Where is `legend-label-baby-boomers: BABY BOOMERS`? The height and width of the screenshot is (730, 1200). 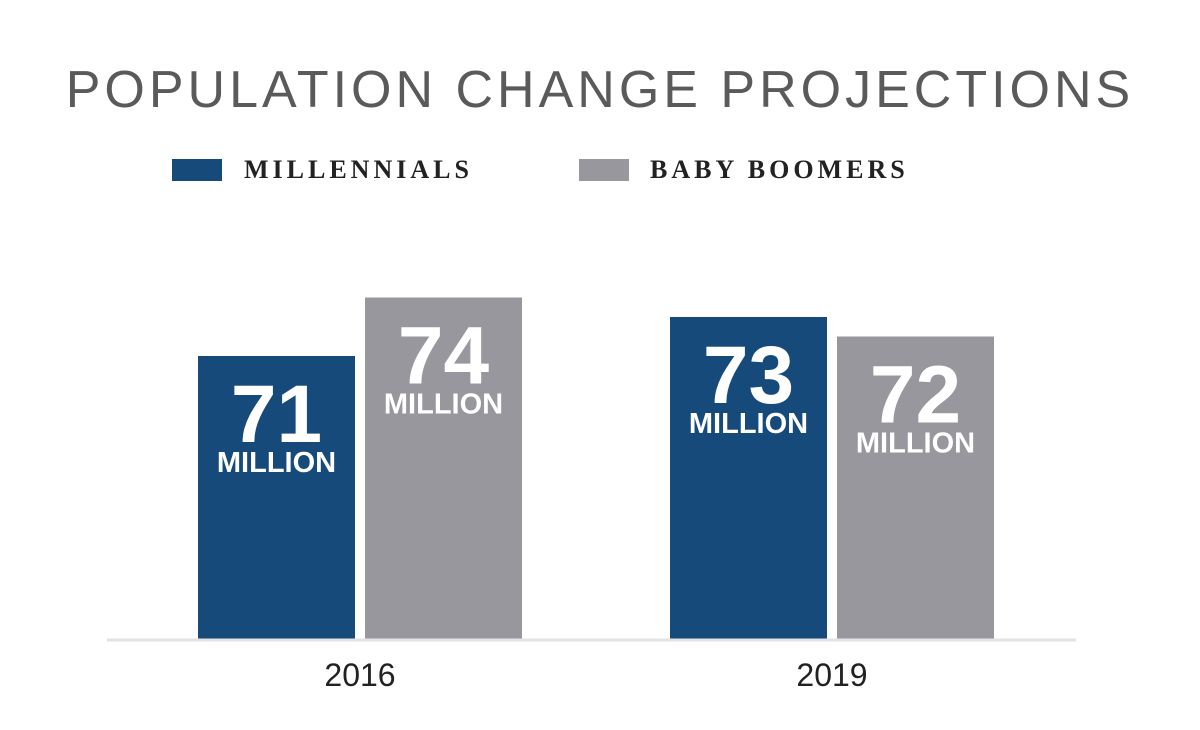
legend-label-baby-boomers: BABY BOOMERS is located at coordinates (779, 169).